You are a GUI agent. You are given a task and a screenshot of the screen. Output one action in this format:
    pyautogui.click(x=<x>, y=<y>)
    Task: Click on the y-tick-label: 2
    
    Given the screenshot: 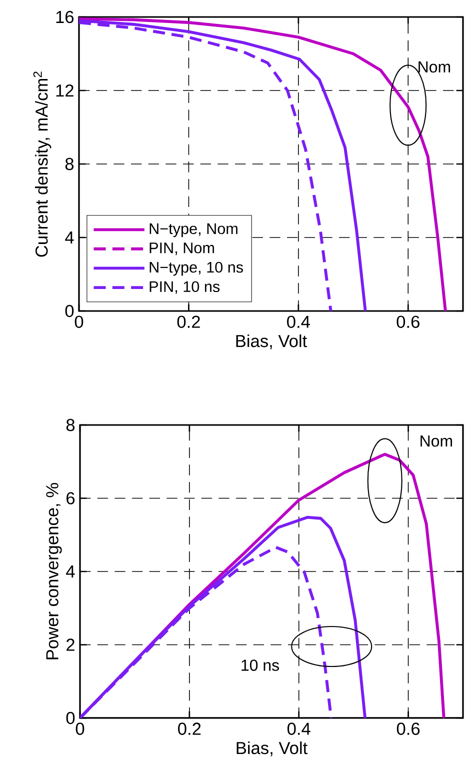 What is the action you would take?
    pyautogui.click(x=70, y=644)
    